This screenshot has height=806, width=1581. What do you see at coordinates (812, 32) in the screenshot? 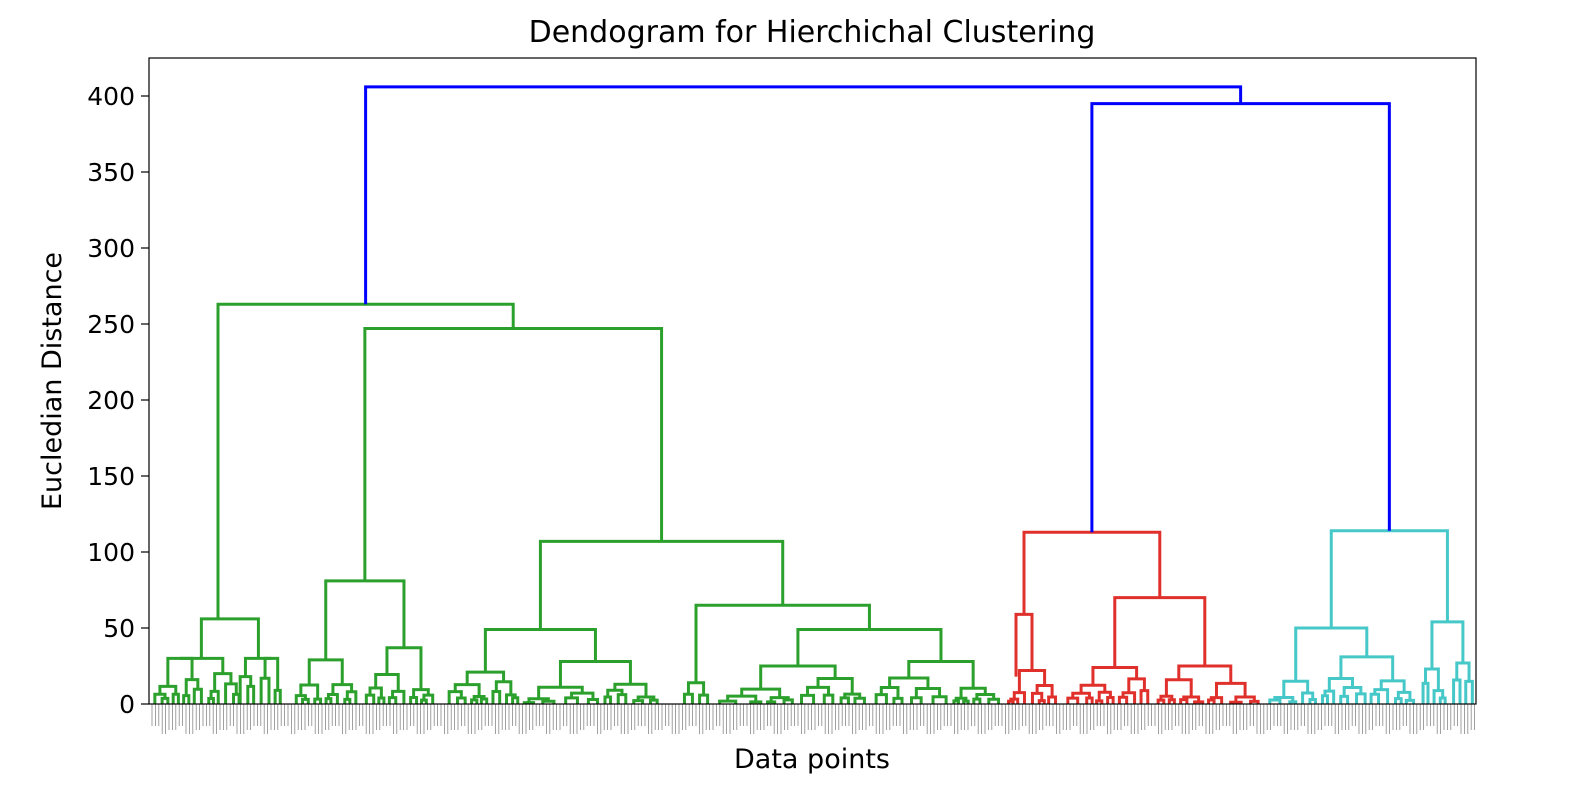
I see `chart-title: Dendogram for Hierchichal Clustering` at bounding box center [812, 32].